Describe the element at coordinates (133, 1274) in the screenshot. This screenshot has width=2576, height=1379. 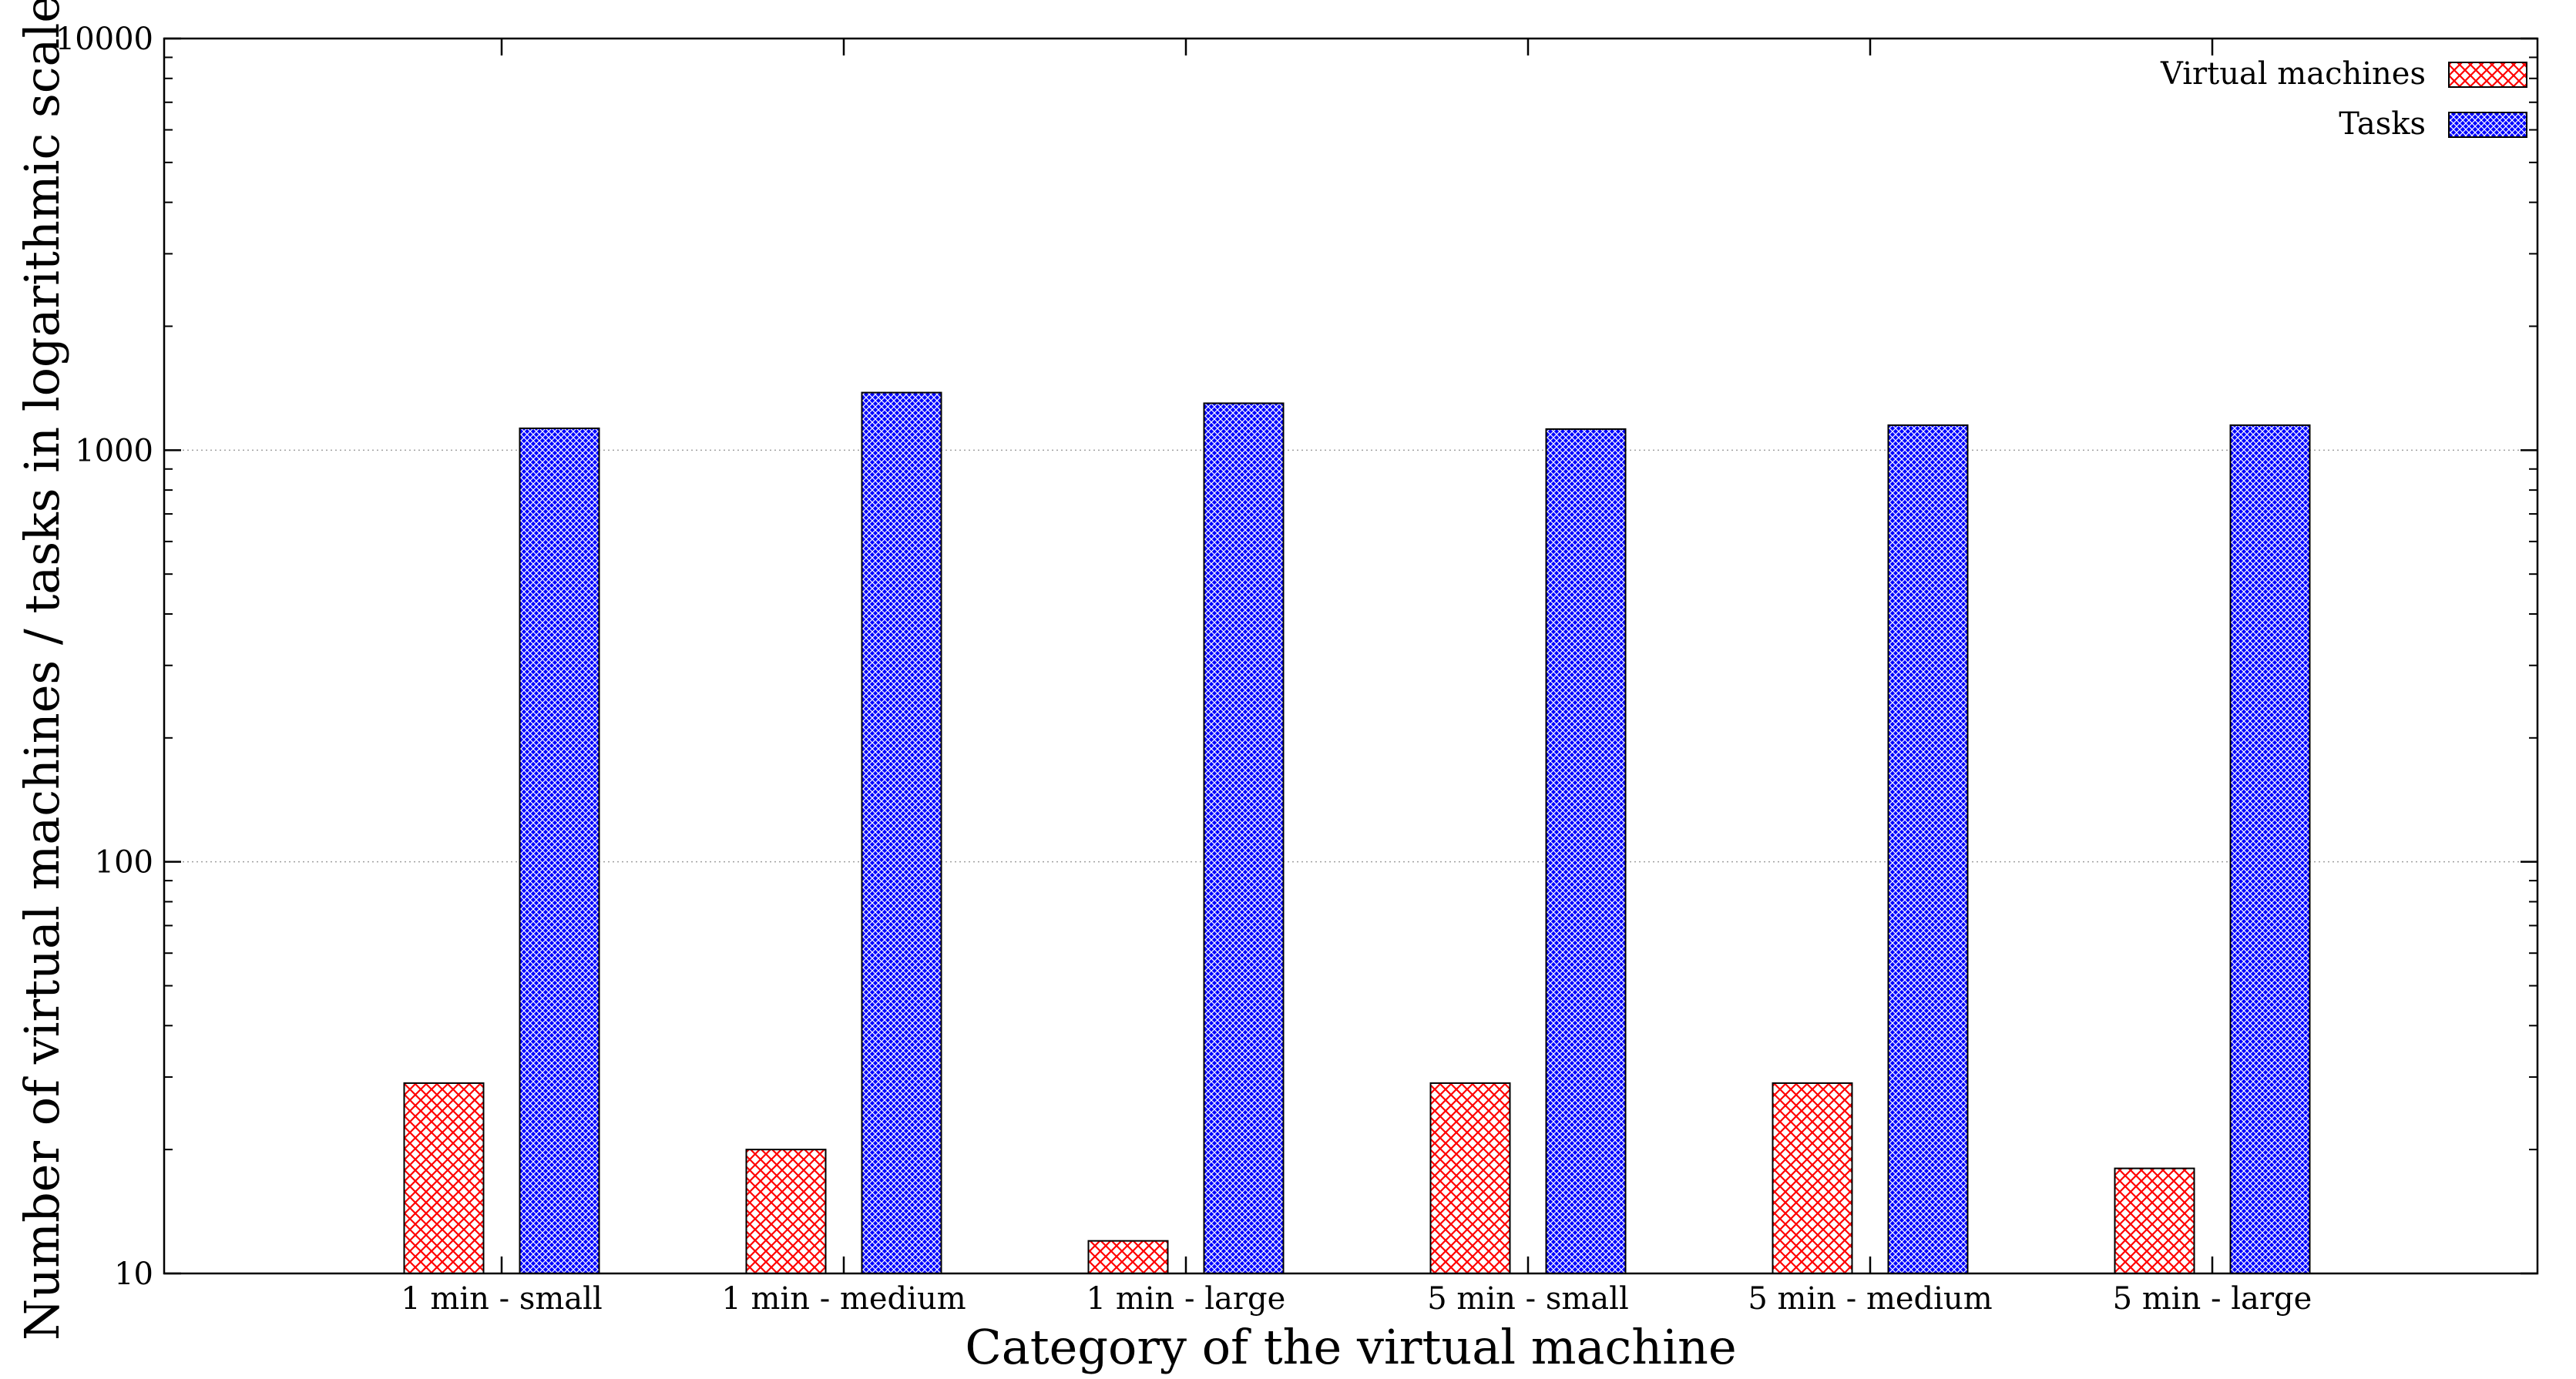
I see `y-tick-label: 10` at that location.